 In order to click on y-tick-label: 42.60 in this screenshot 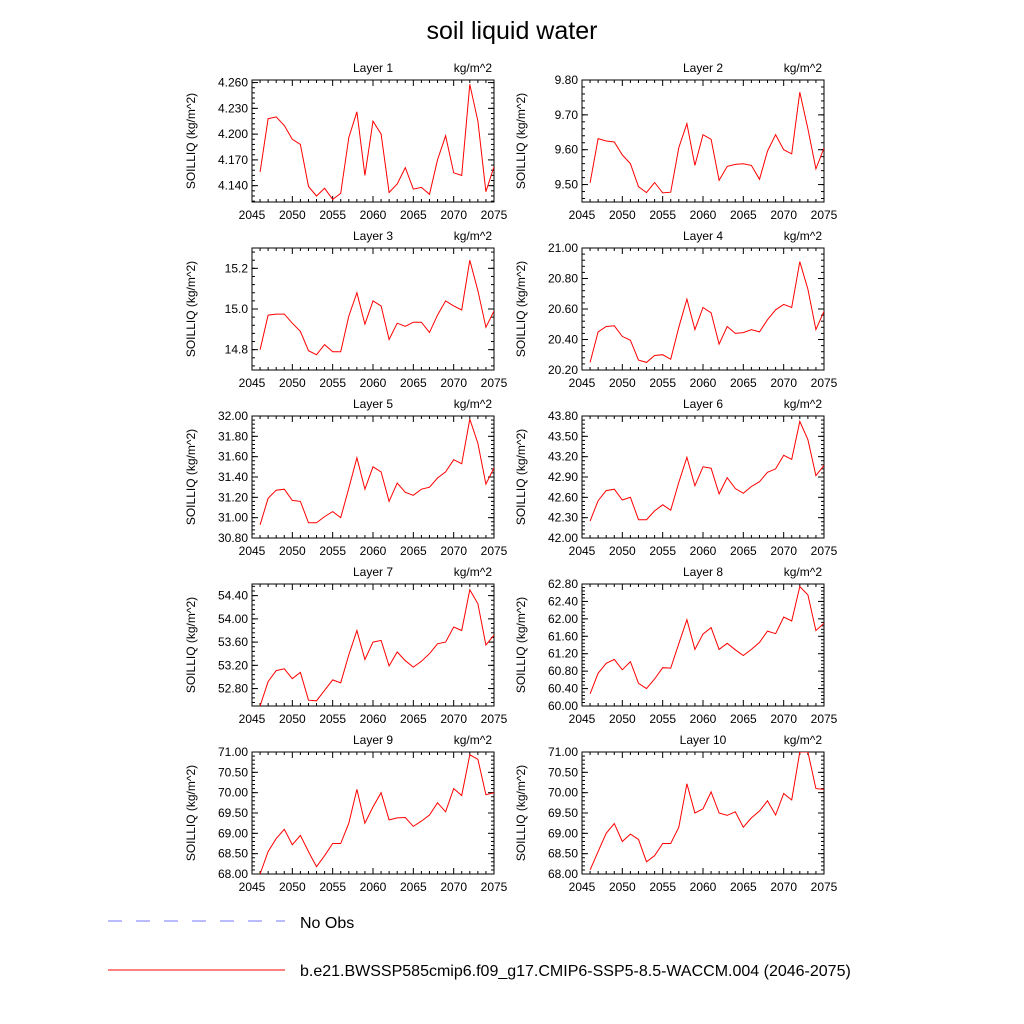, I will do `click(563, 497)`.